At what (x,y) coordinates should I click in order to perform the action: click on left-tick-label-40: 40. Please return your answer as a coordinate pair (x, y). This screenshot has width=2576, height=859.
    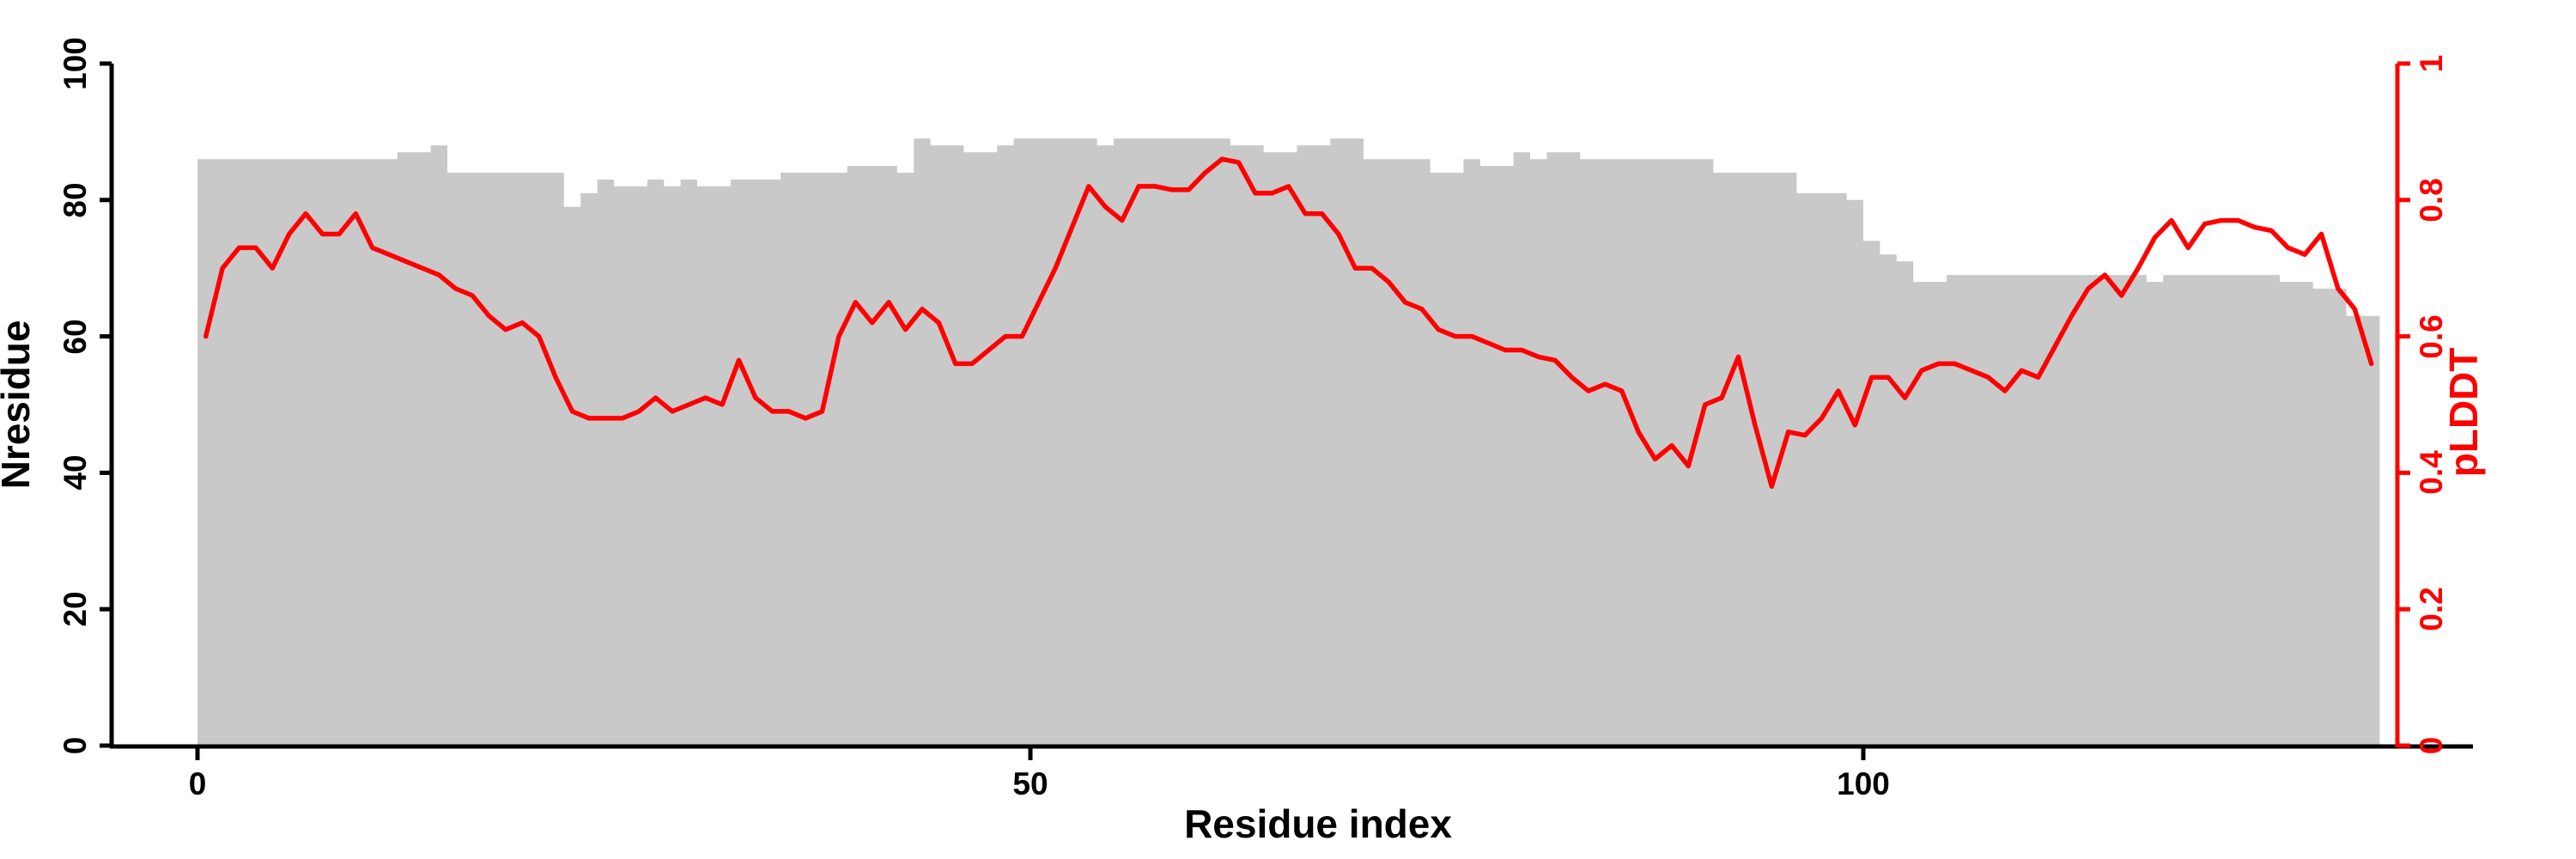
    Looking at the image, I should click on (75, 472).